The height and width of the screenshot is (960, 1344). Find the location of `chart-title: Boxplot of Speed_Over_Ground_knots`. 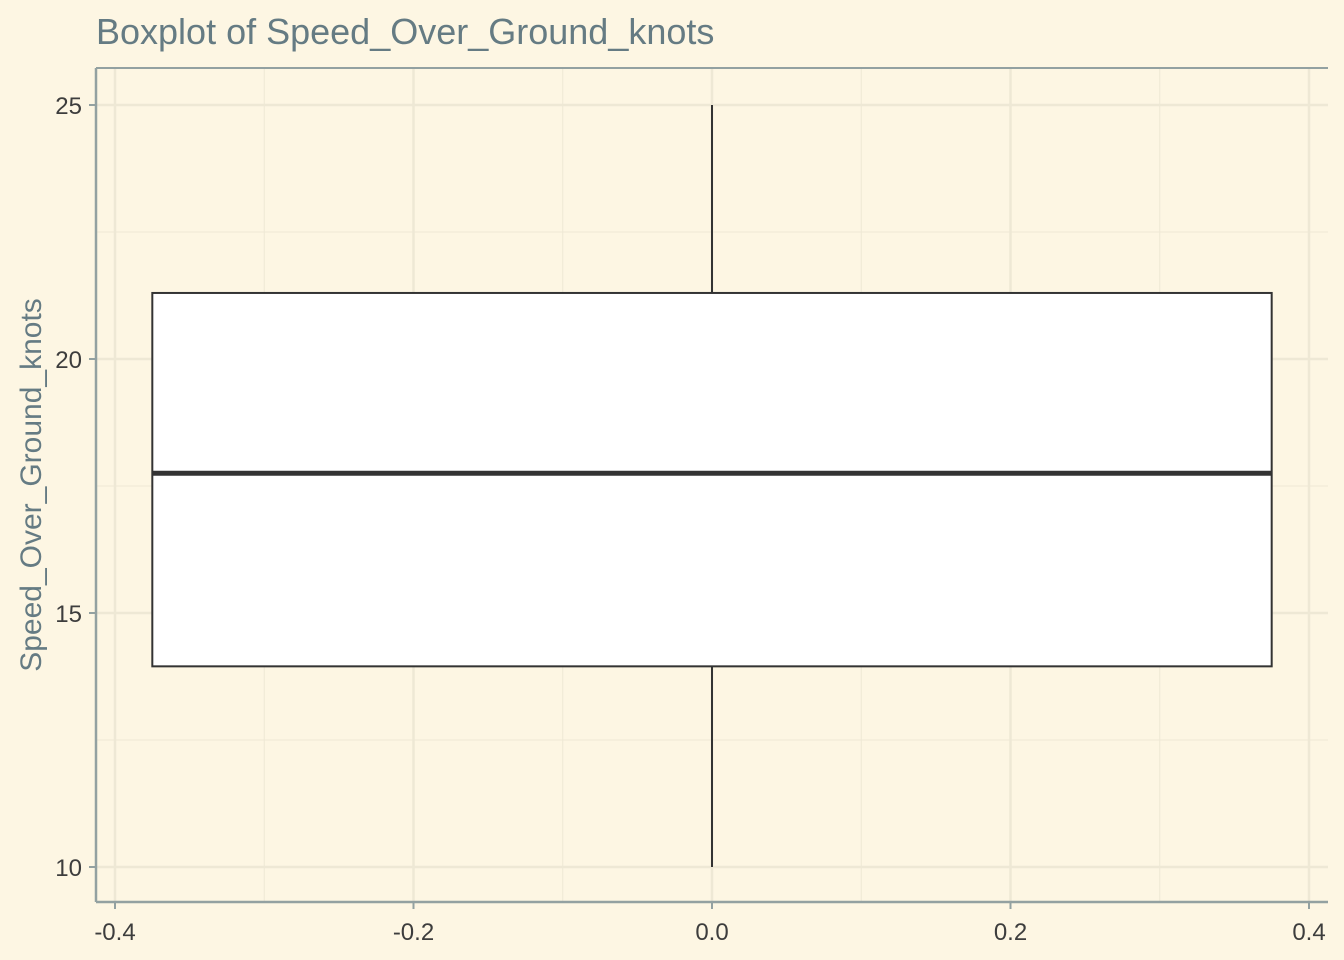

chart-title: Boxplot of Speed_Over_Ground_knots is located at coordinates (405, 31).